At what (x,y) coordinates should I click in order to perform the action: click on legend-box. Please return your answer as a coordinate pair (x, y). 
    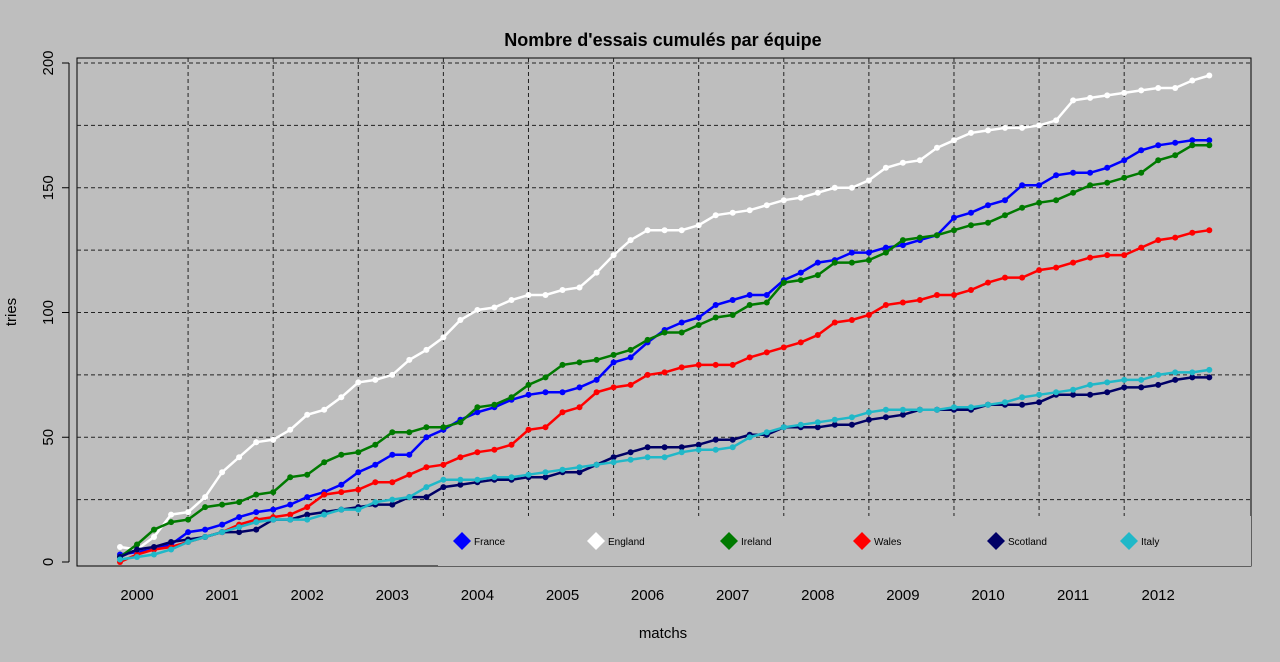
    Looking at the image, I should click on (844, 541).